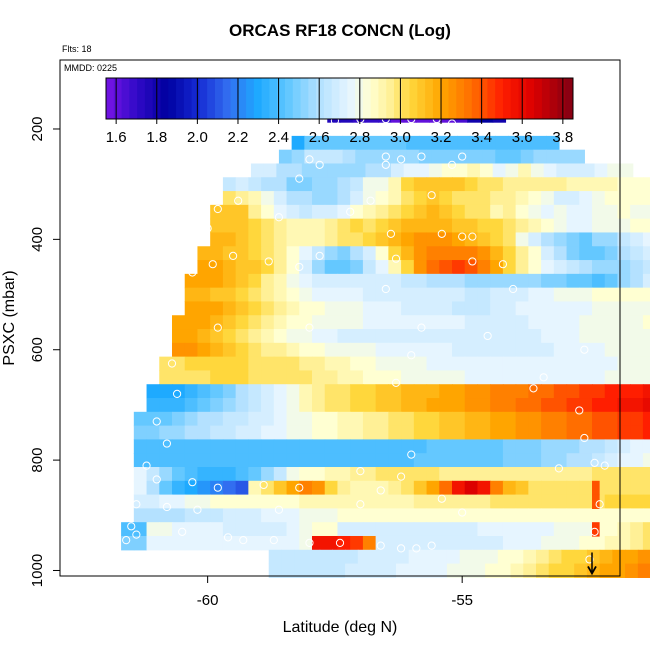  What do you see at coordinates (37, 239) in the screenshot?
I see `y-tick-label: 400` at bounding box center [37, 239].